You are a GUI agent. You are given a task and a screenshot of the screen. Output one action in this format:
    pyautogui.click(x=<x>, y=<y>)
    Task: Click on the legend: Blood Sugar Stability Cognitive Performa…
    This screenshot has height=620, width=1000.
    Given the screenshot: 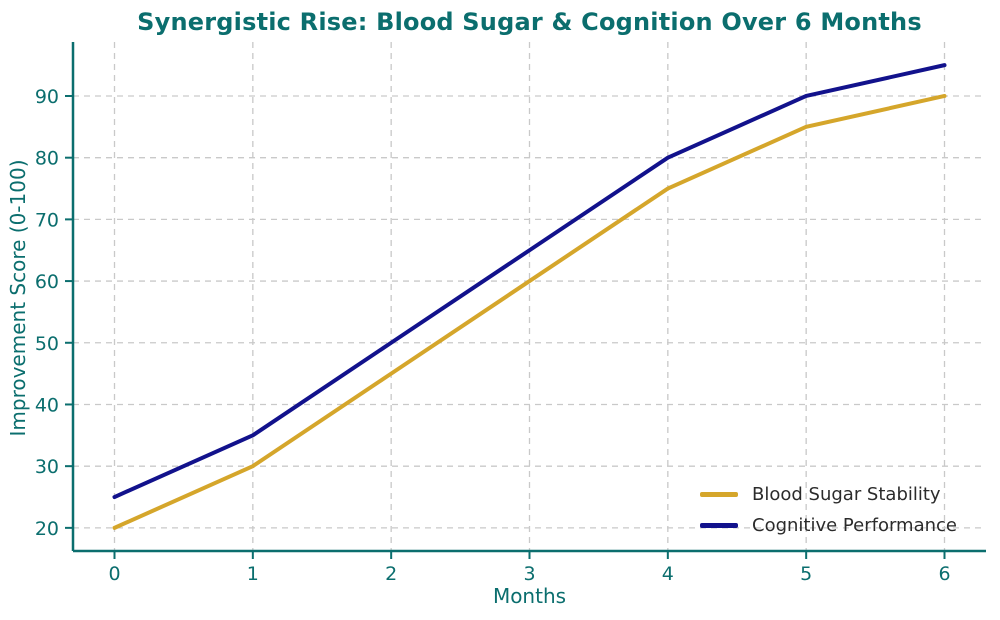 What is the action you would take?
    pyautogui.click(x=828, y=509)
    